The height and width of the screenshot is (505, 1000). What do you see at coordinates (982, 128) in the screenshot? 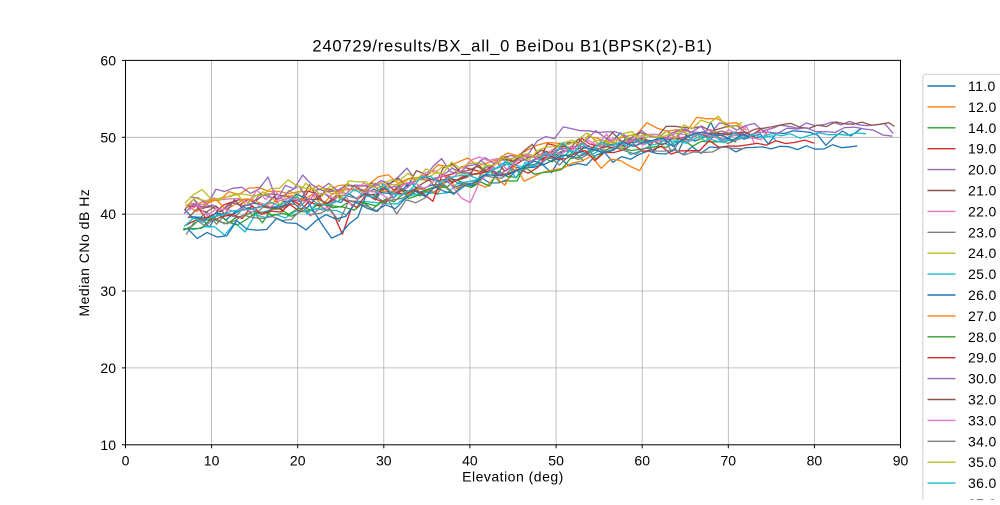
I see `svg-text: 14.0` at bounding box center [982, 128].